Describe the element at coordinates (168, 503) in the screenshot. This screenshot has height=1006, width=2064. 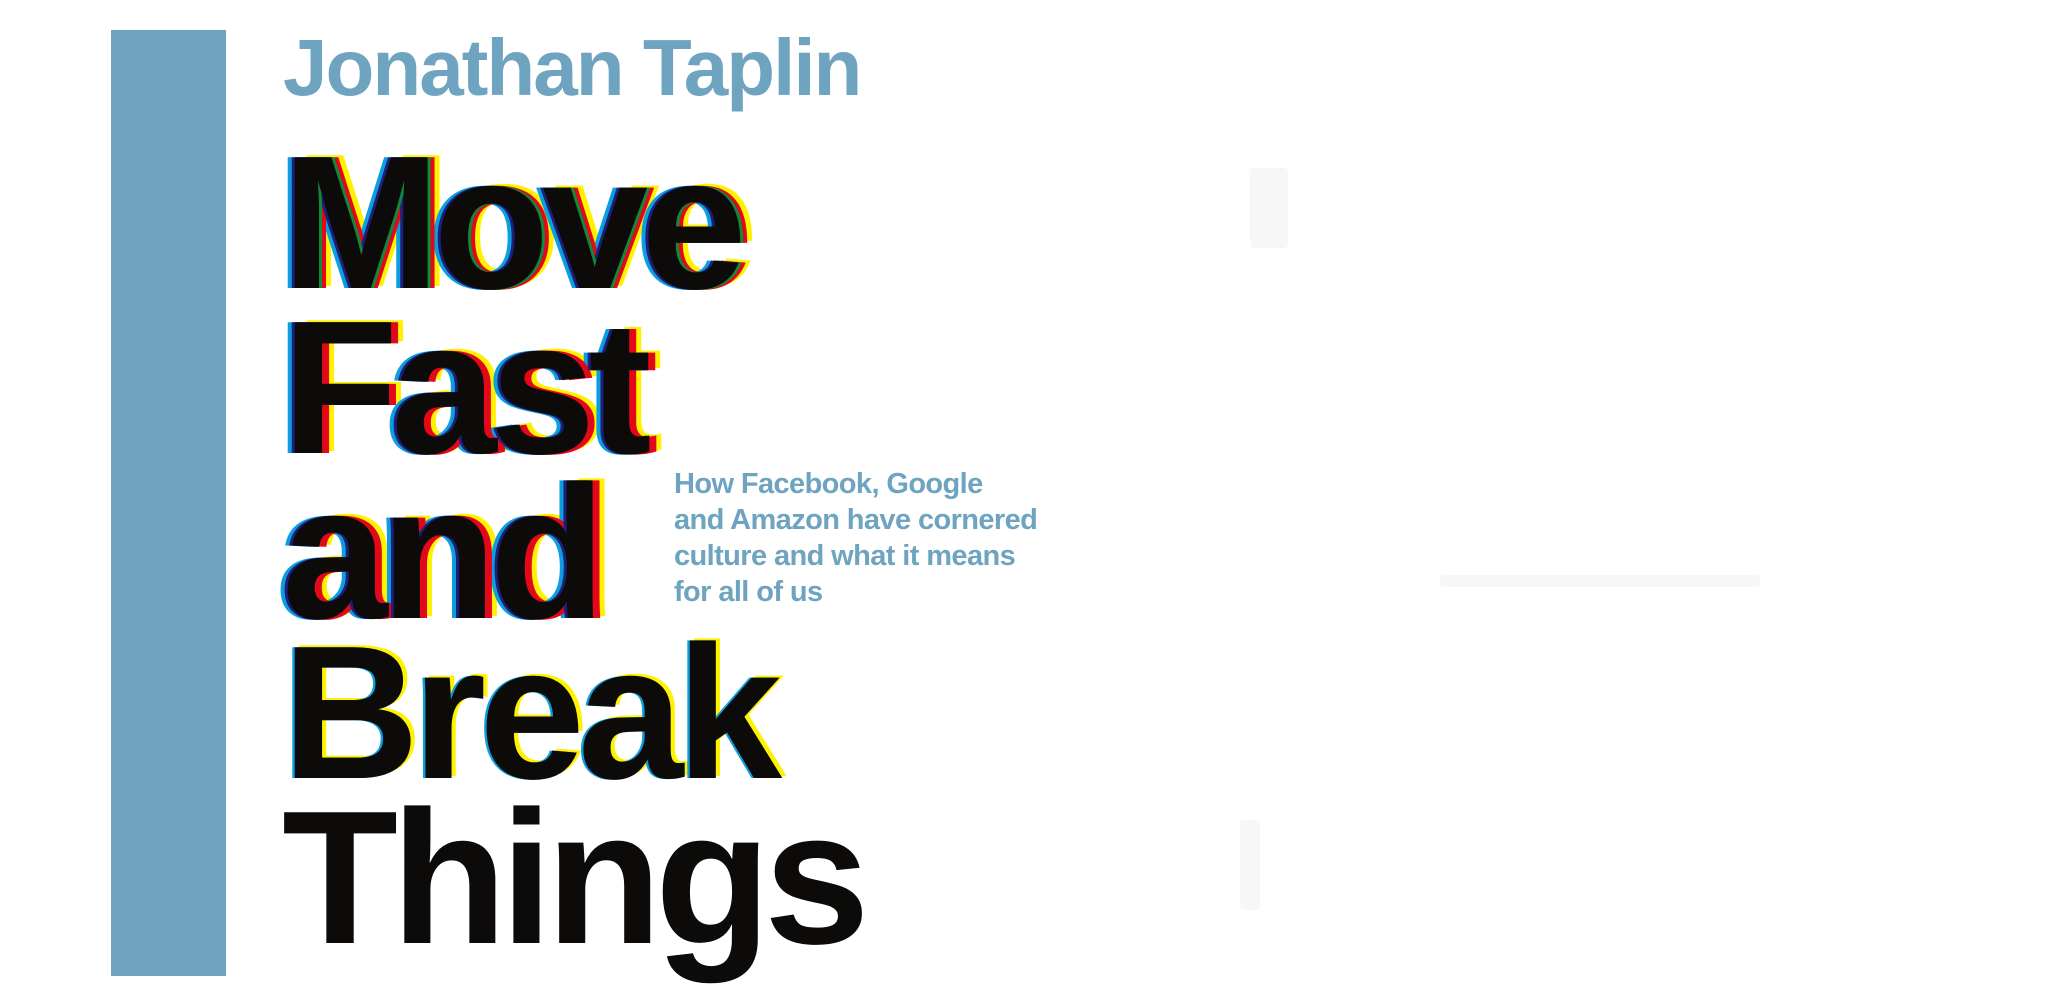
I see `accent-bar` at that location.